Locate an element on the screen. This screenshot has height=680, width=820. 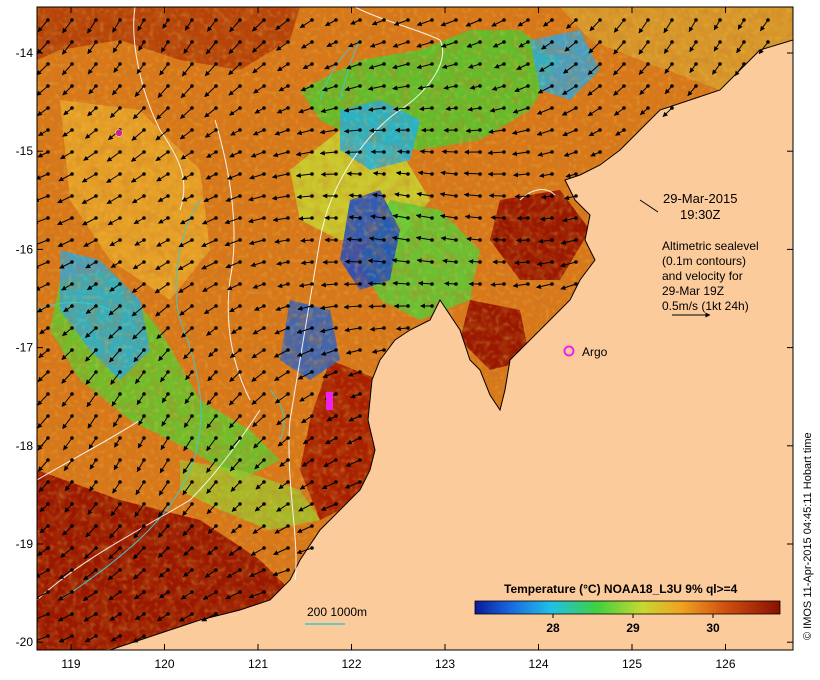
glider-track-marker is located at coordinates (329, 401).